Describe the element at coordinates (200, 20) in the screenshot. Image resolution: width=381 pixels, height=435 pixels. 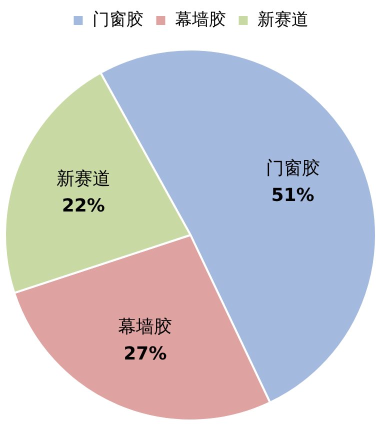
I see `legend-label: 幕墙胶` at that location.